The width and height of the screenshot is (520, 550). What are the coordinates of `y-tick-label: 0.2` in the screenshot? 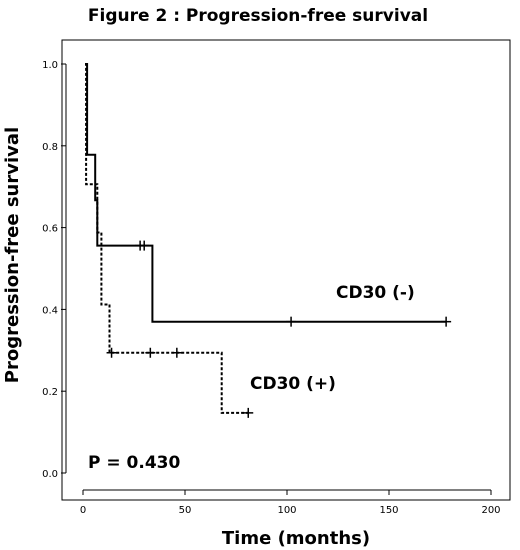 It's located at (50, 392).